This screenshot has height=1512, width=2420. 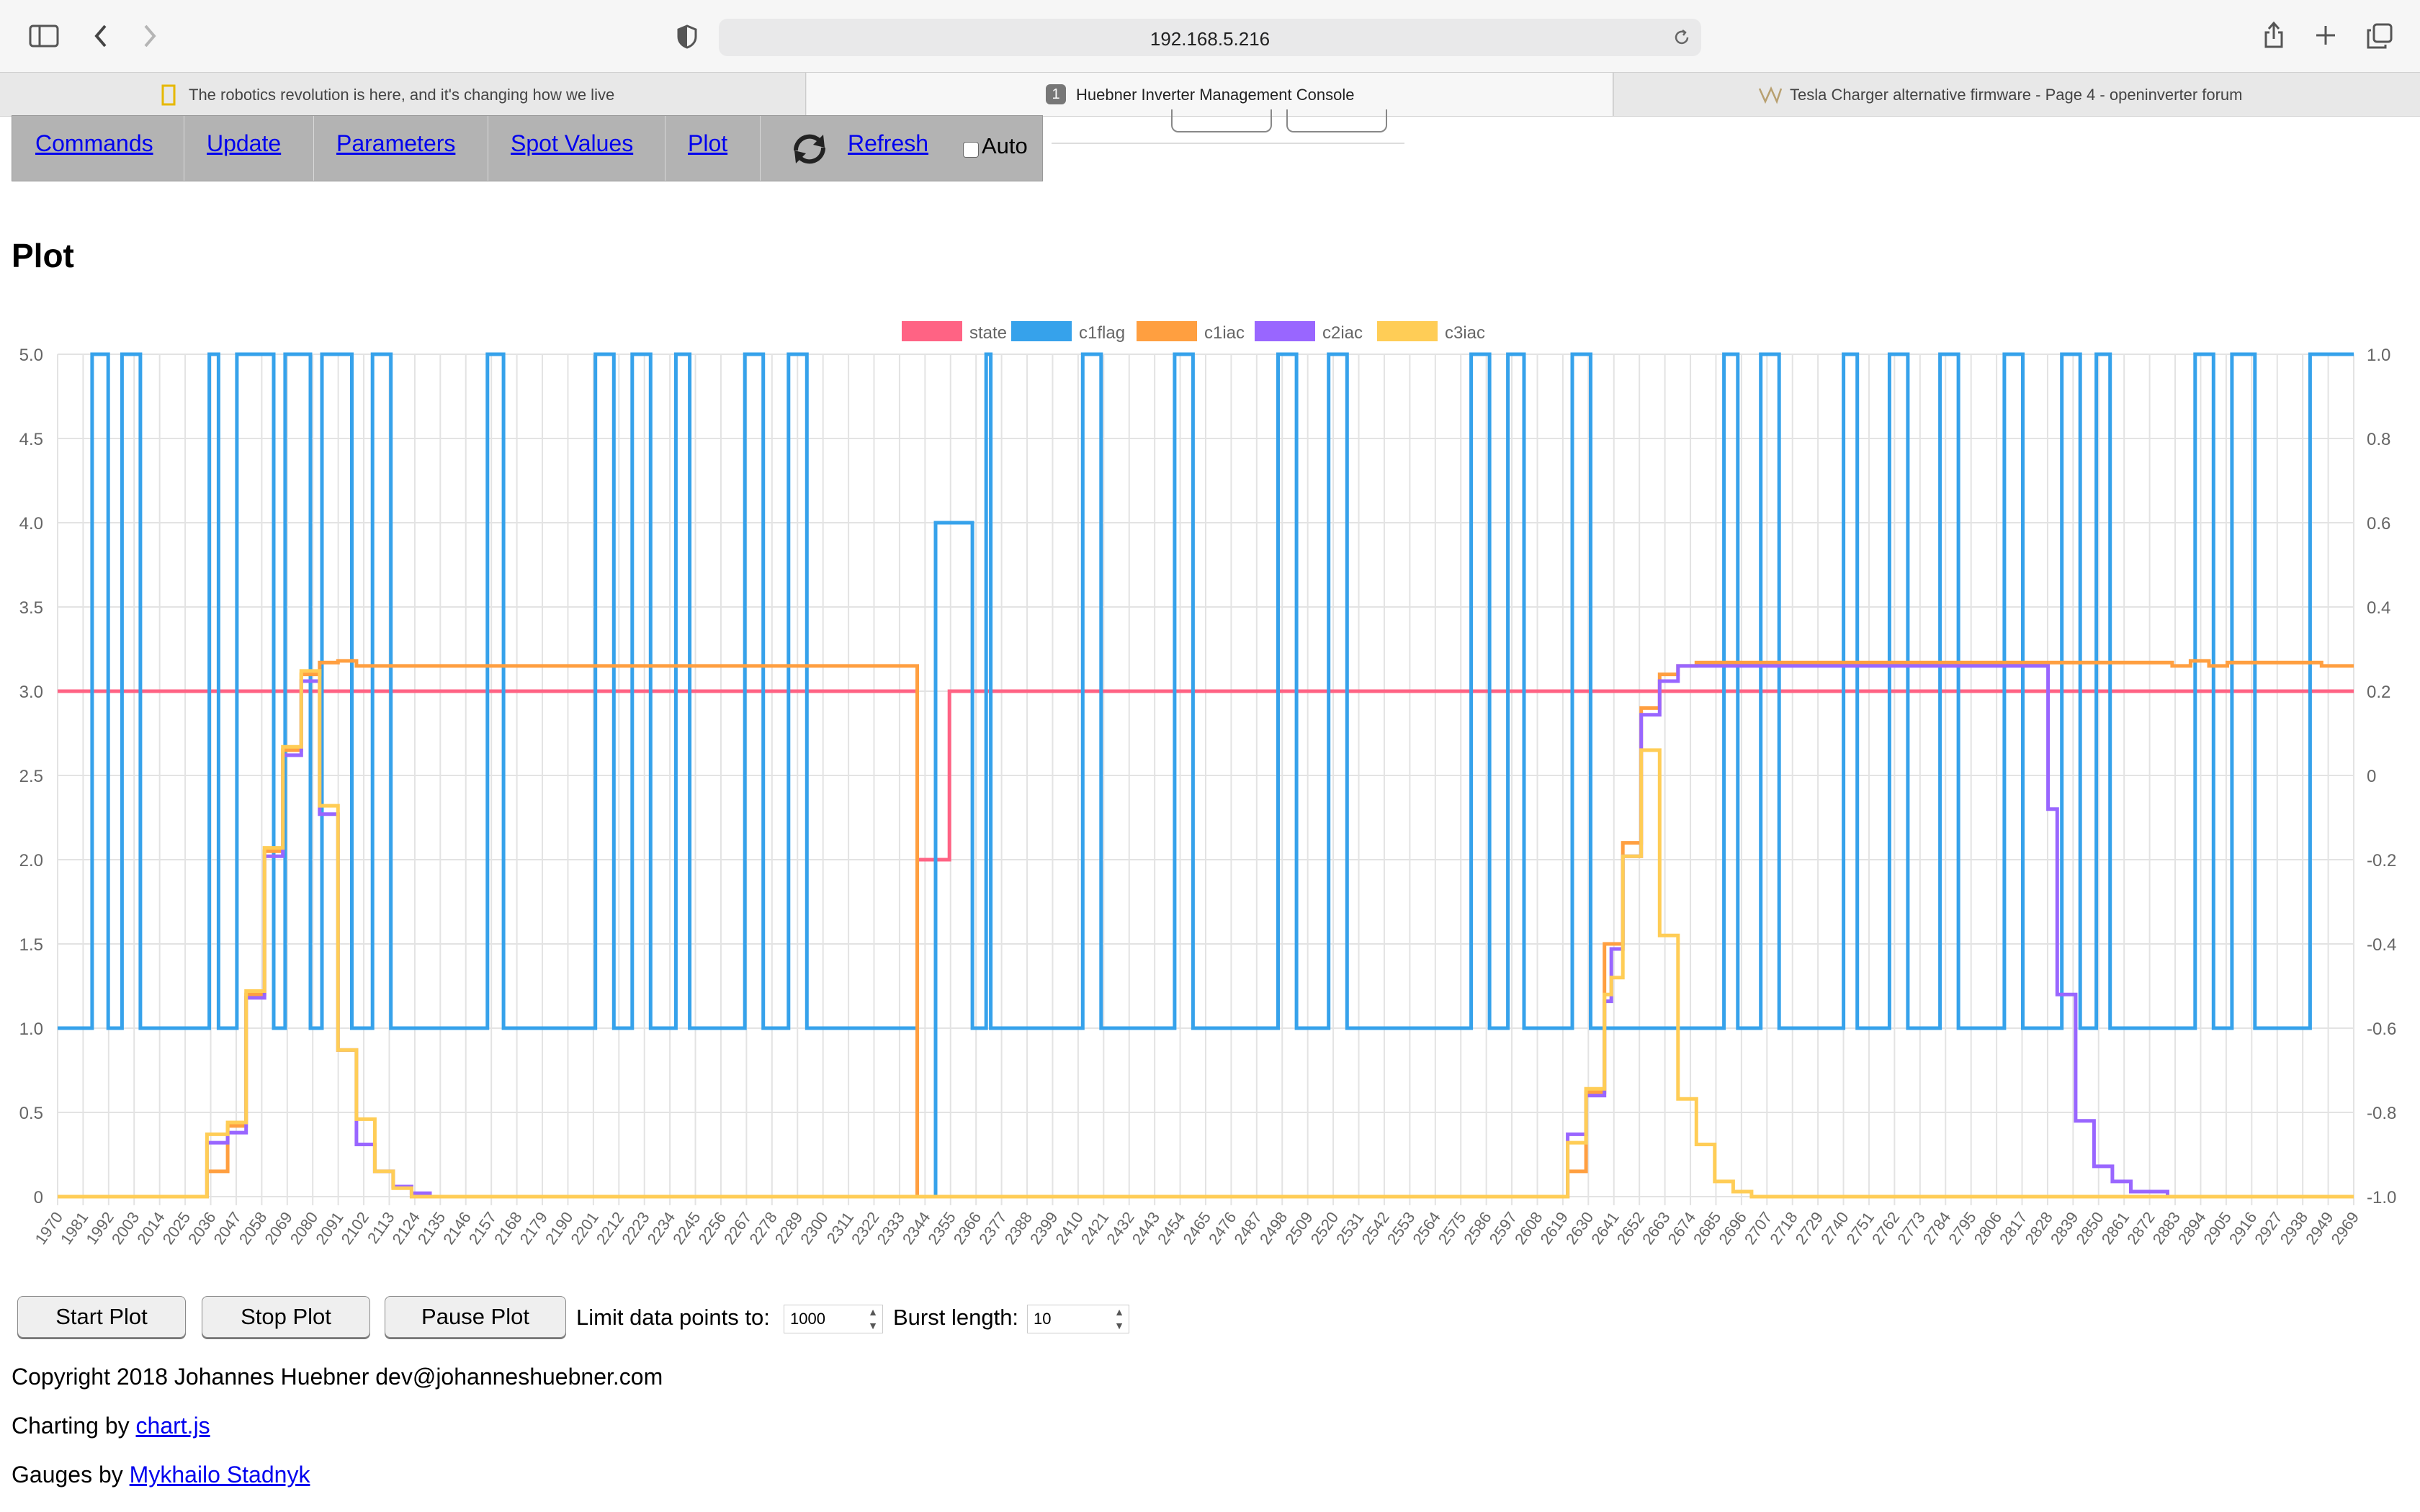 What do you see at coordinates (2380, 36) in the screenshot?
I see `tab-overview-icon` at bounding box center [2380, 36].